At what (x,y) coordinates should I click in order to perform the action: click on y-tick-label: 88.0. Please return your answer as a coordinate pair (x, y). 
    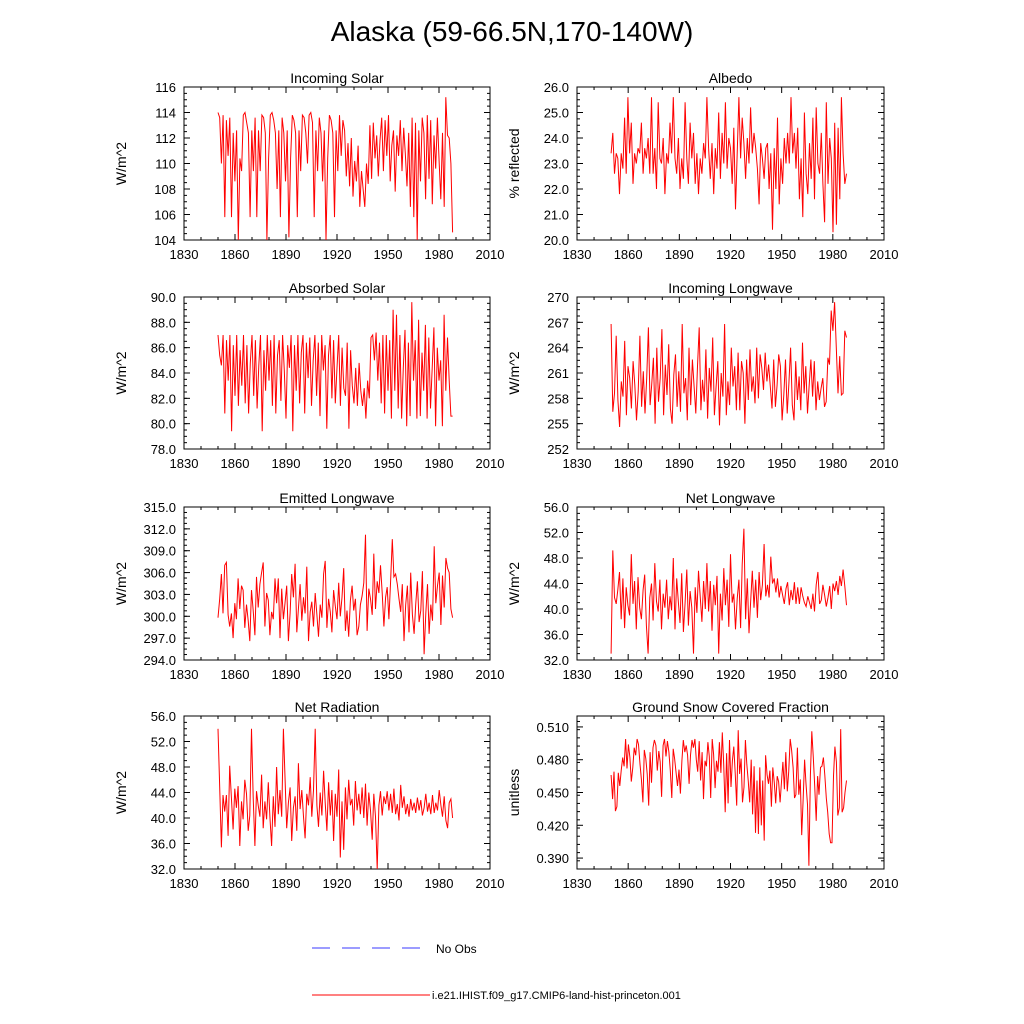
    Looking at the image, I should click on (163, 322).